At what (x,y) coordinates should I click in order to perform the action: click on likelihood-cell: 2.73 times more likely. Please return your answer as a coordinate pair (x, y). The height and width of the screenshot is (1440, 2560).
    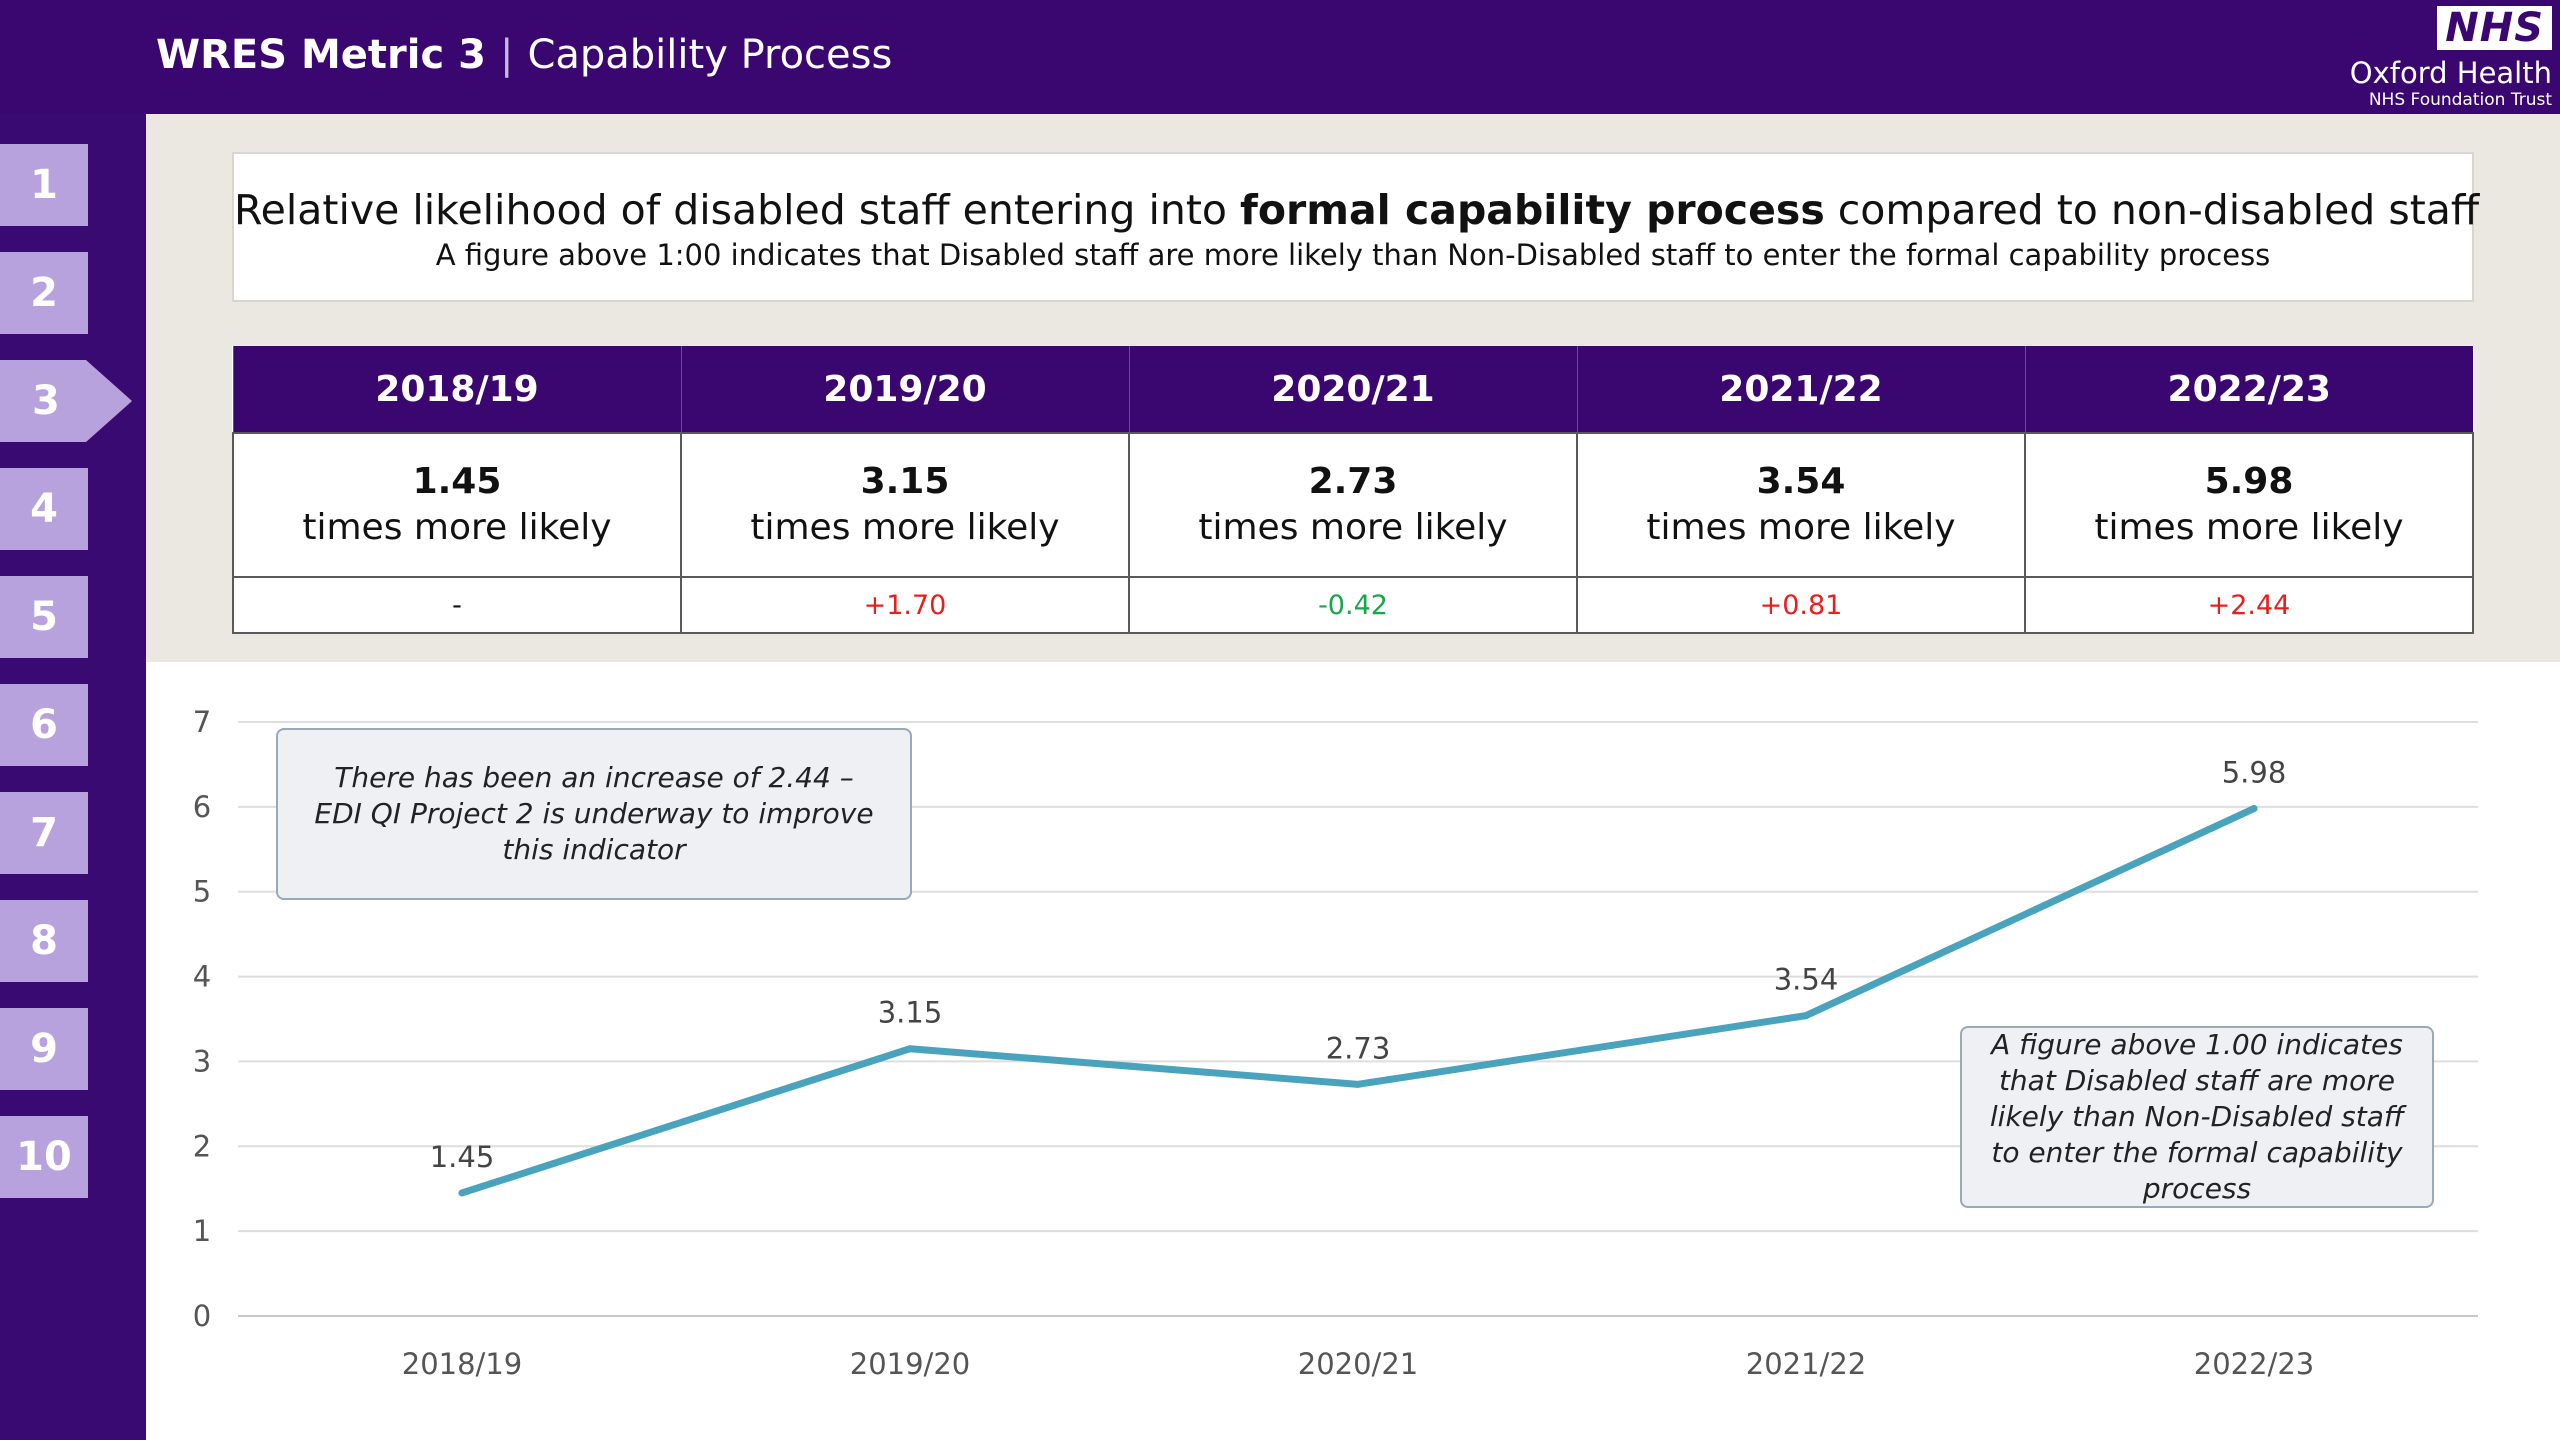
    Looking at the image, I should click on (1353, 505).